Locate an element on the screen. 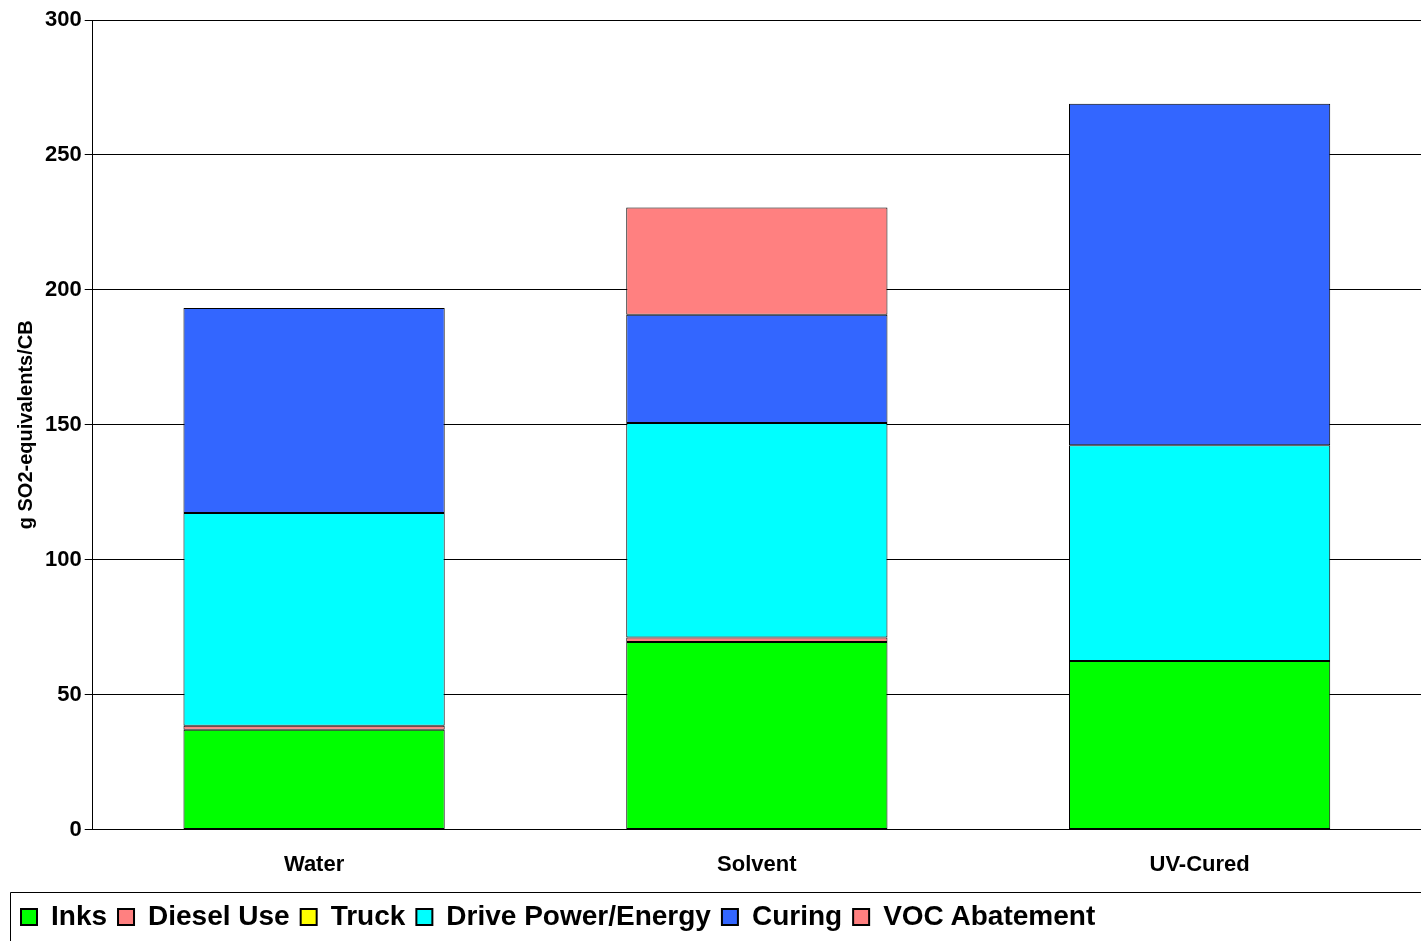 This screenshot has width=1421, height=941. legend-label: Curing is located at coordinates (797, 915).